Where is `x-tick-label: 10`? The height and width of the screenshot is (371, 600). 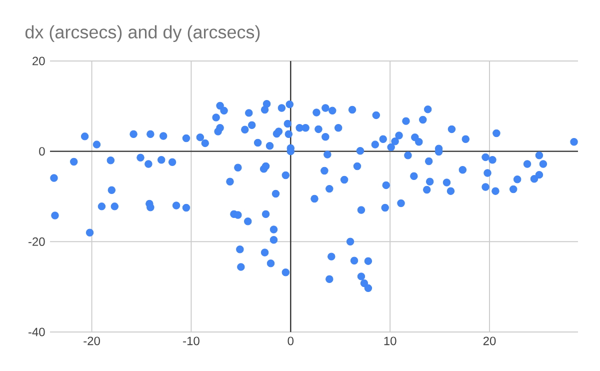
x-tick-label: 10 is located at coordinates (390, 341).